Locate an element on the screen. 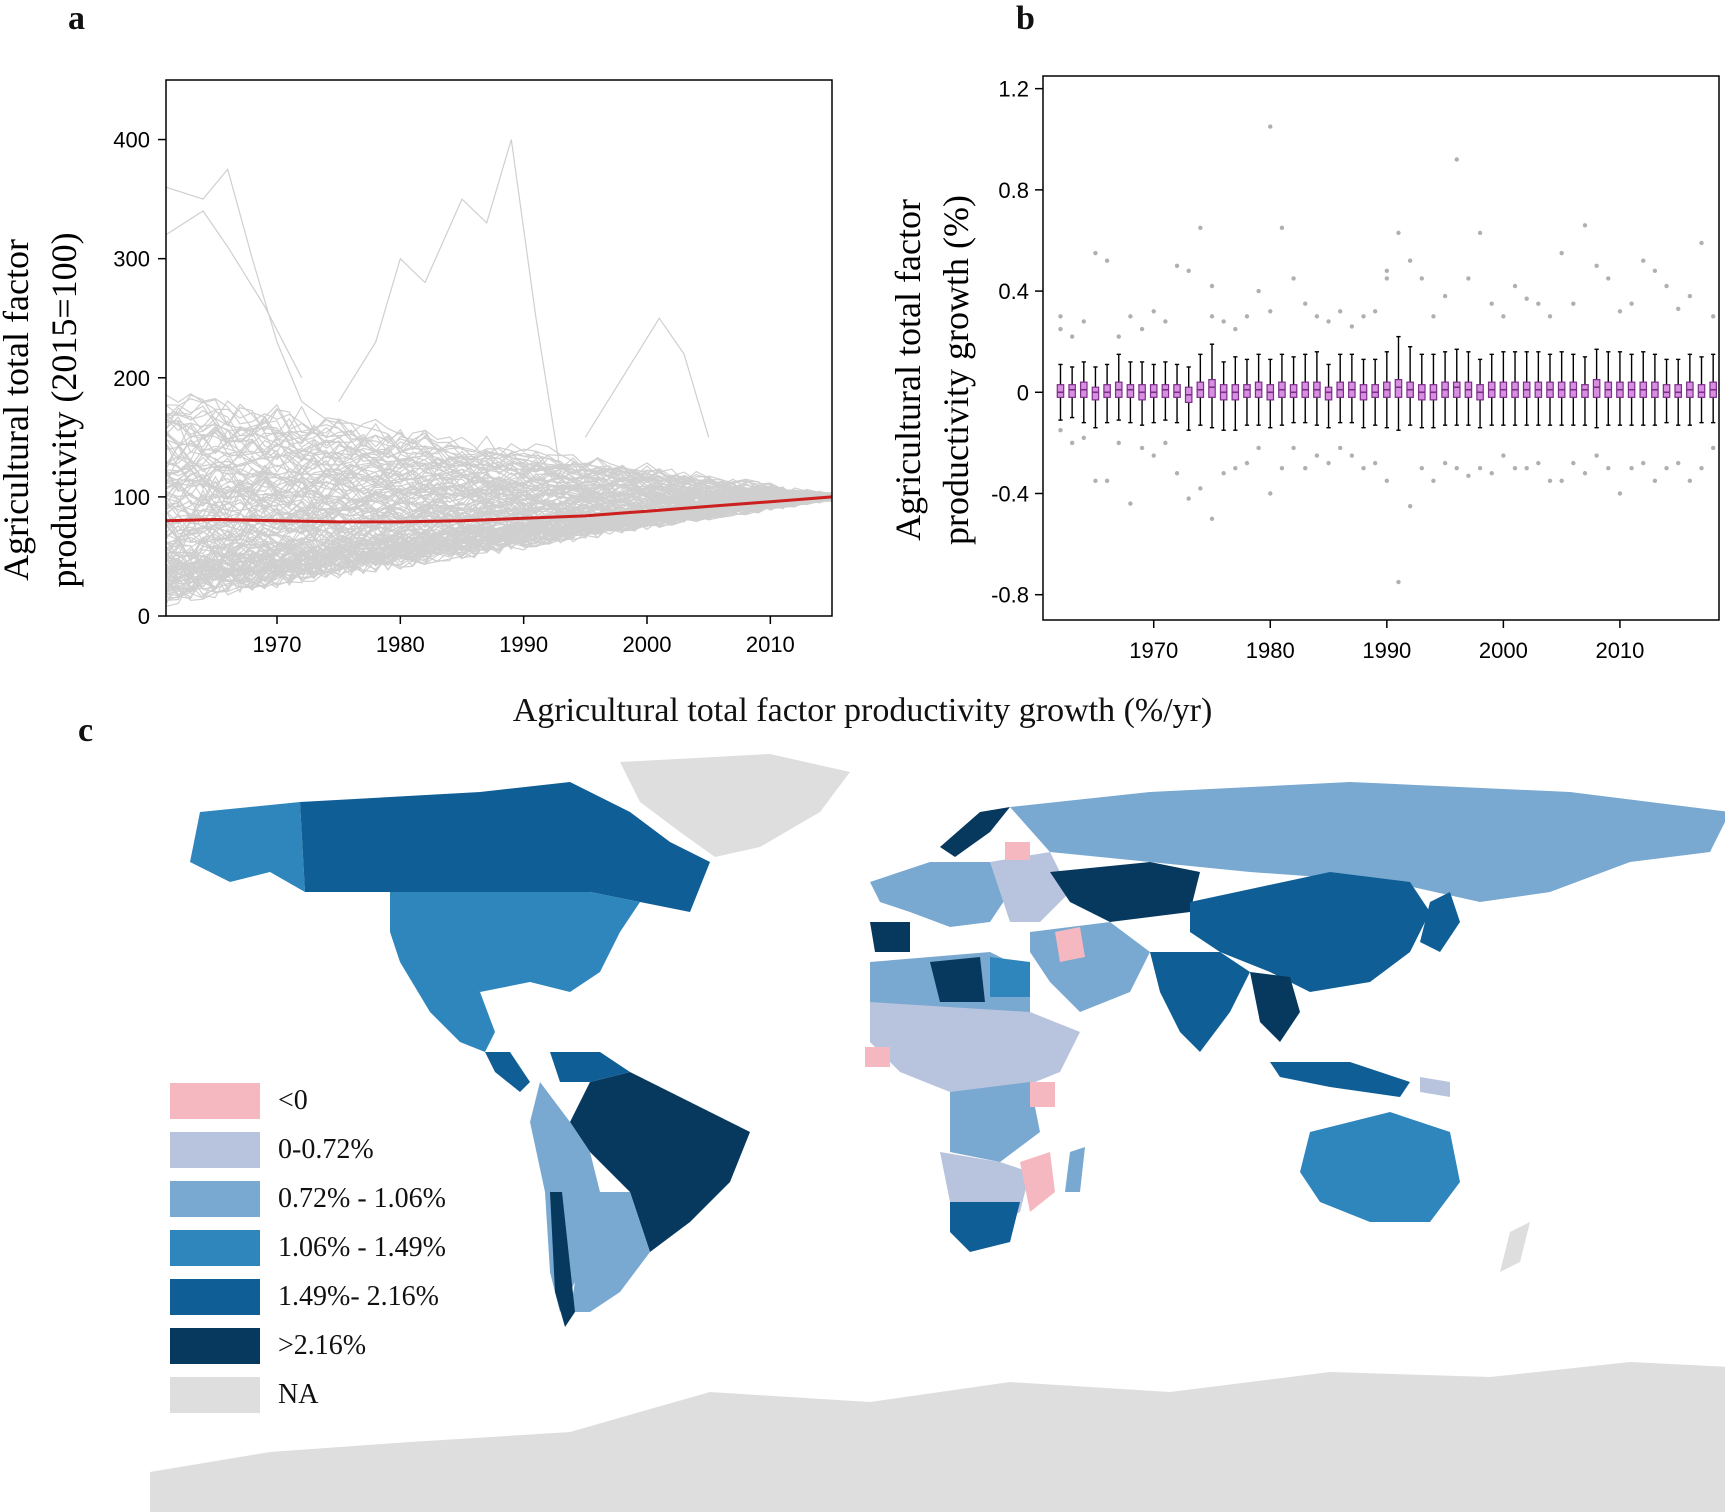  map-region-chile is located at coordinates (562, 1259).